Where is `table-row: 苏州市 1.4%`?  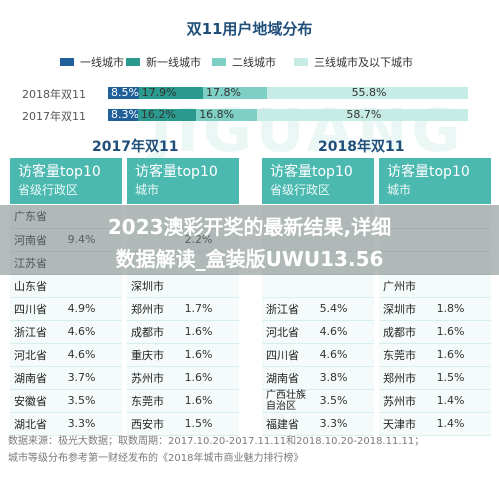
table-row: 苏州市 1.4% is located at coordinates (435, 401).